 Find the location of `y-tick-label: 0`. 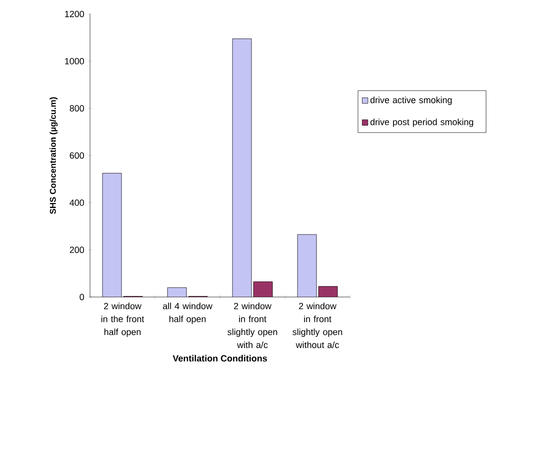

y-tick-label: 0 is located at coordinates (82, 297).